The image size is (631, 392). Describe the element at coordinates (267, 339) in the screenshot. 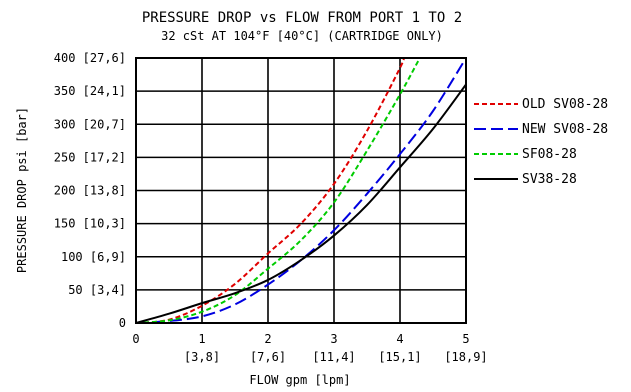

I see `x-tick-label: 2` at that location.